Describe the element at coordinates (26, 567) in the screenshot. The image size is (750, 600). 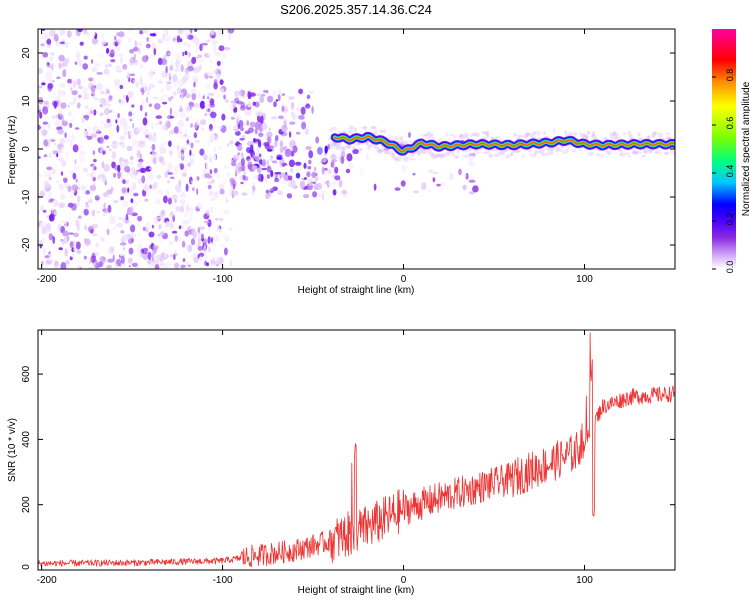
I see `snr-y-tick-label: 0` at that location.